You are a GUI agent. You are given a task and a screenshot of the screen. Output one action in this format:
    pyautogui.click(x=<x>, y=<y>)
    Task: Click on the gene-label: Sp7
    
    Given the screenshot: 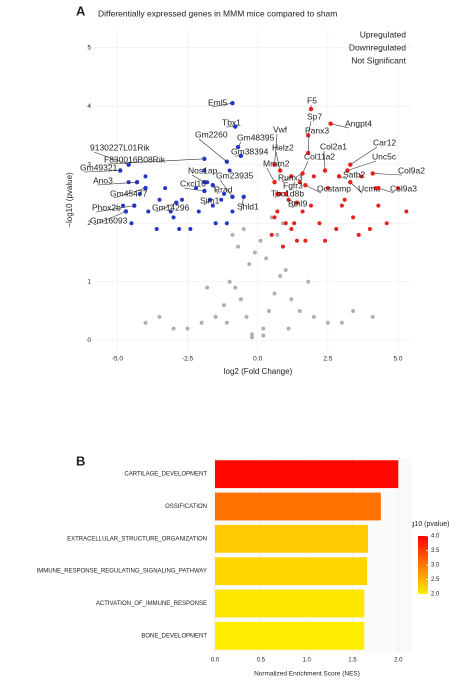 What is the action you would take?
    pyautogui.click(x=314, y=116)
    